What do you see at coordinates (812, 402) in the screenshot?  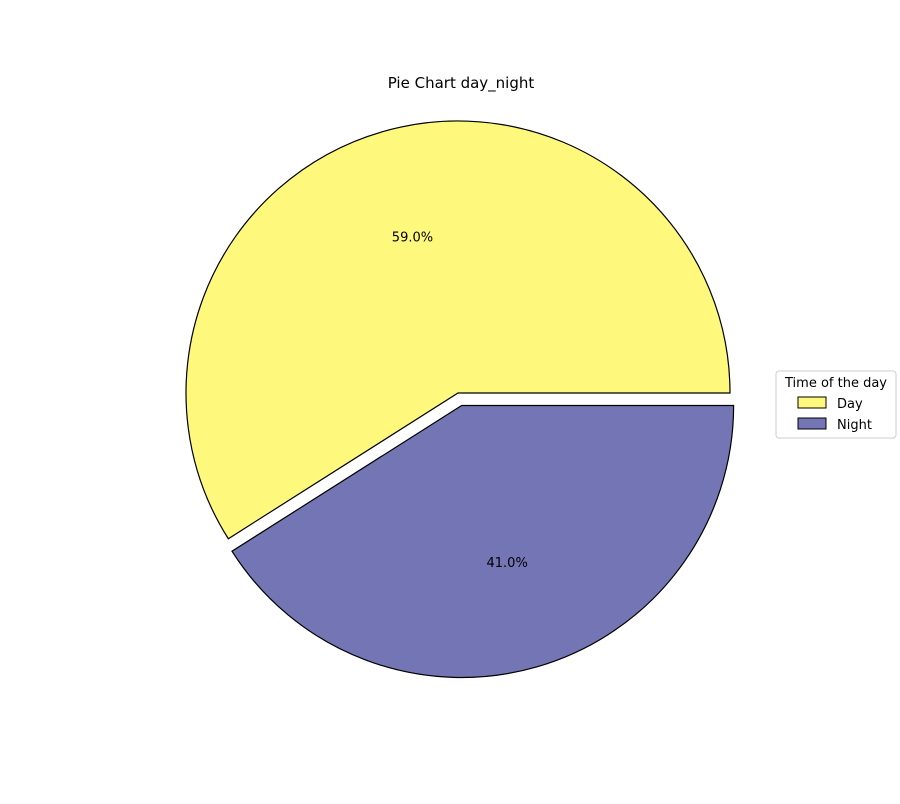 I see `legend-swatch-day` at bounding box center [812, 402].